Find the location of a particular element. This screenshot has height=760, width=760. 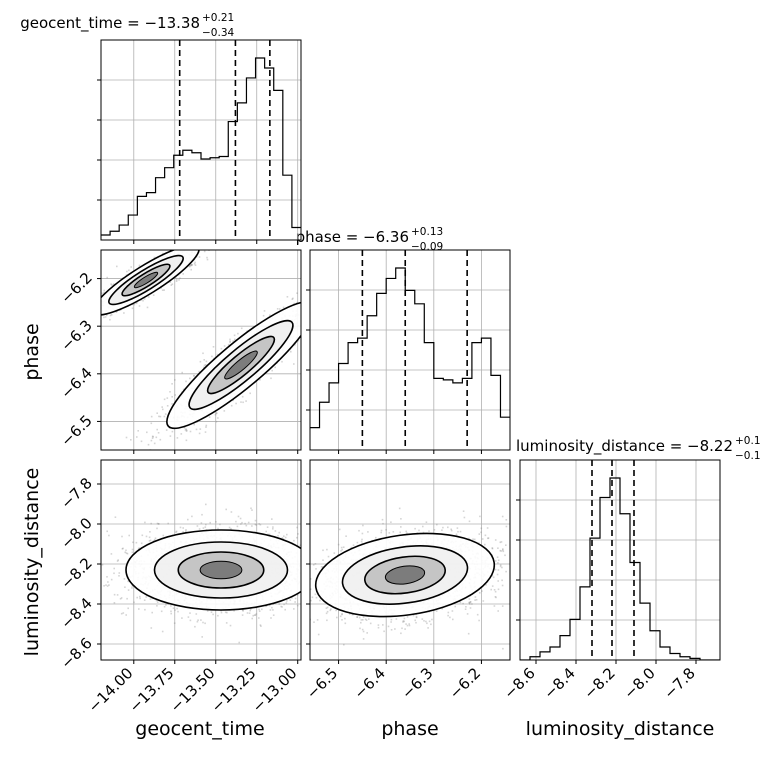

title-ld-lower: −0.10 is located at coordinates (747, 456).